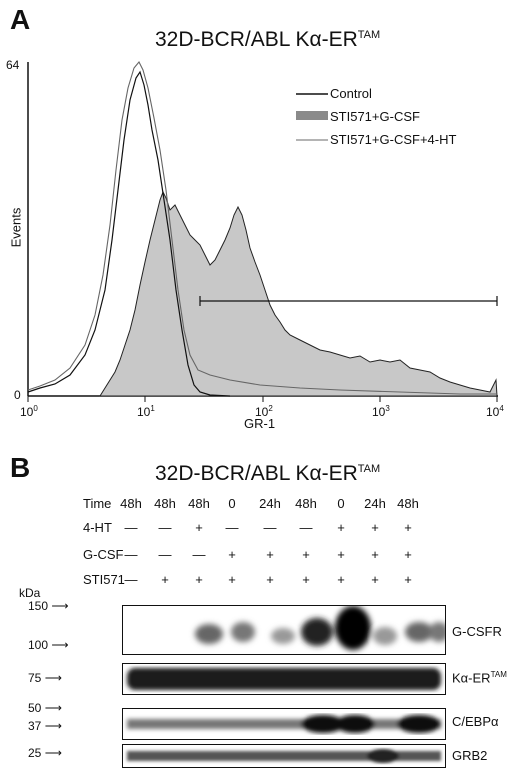 Image resolution: width=520 pixels, height=769 pixels. I want to click on panel-b-letter: B, so click(20, 467).